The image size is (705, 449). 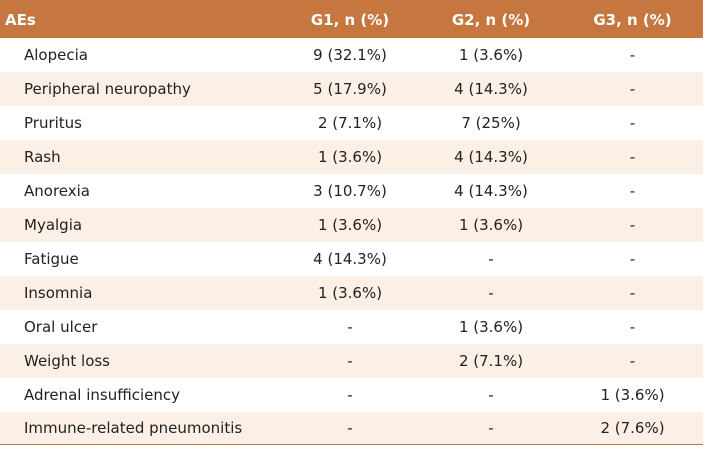 What do you see at coordinates (632, 428) in the screenshot?
I see `grade-count: 2 (7.6%)` at bounding box center [632, 428].